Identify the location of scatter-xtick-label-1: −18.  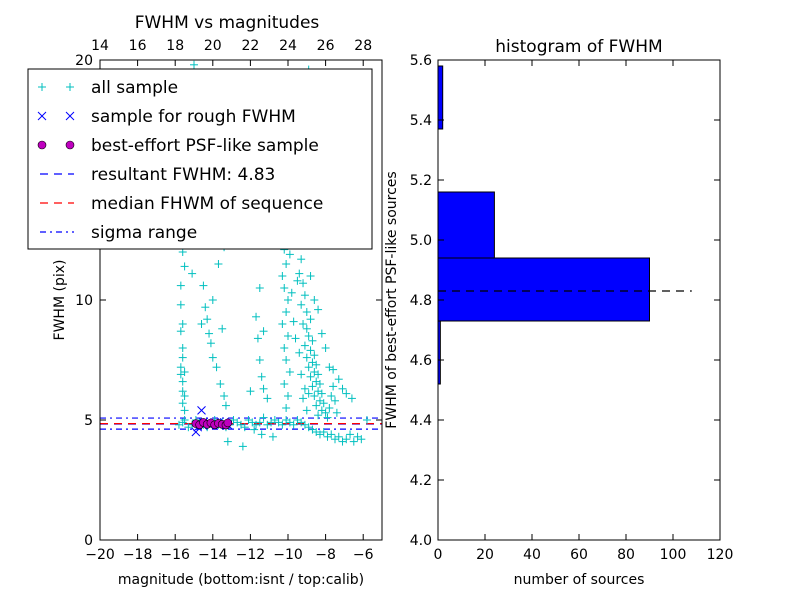
(138, 555).